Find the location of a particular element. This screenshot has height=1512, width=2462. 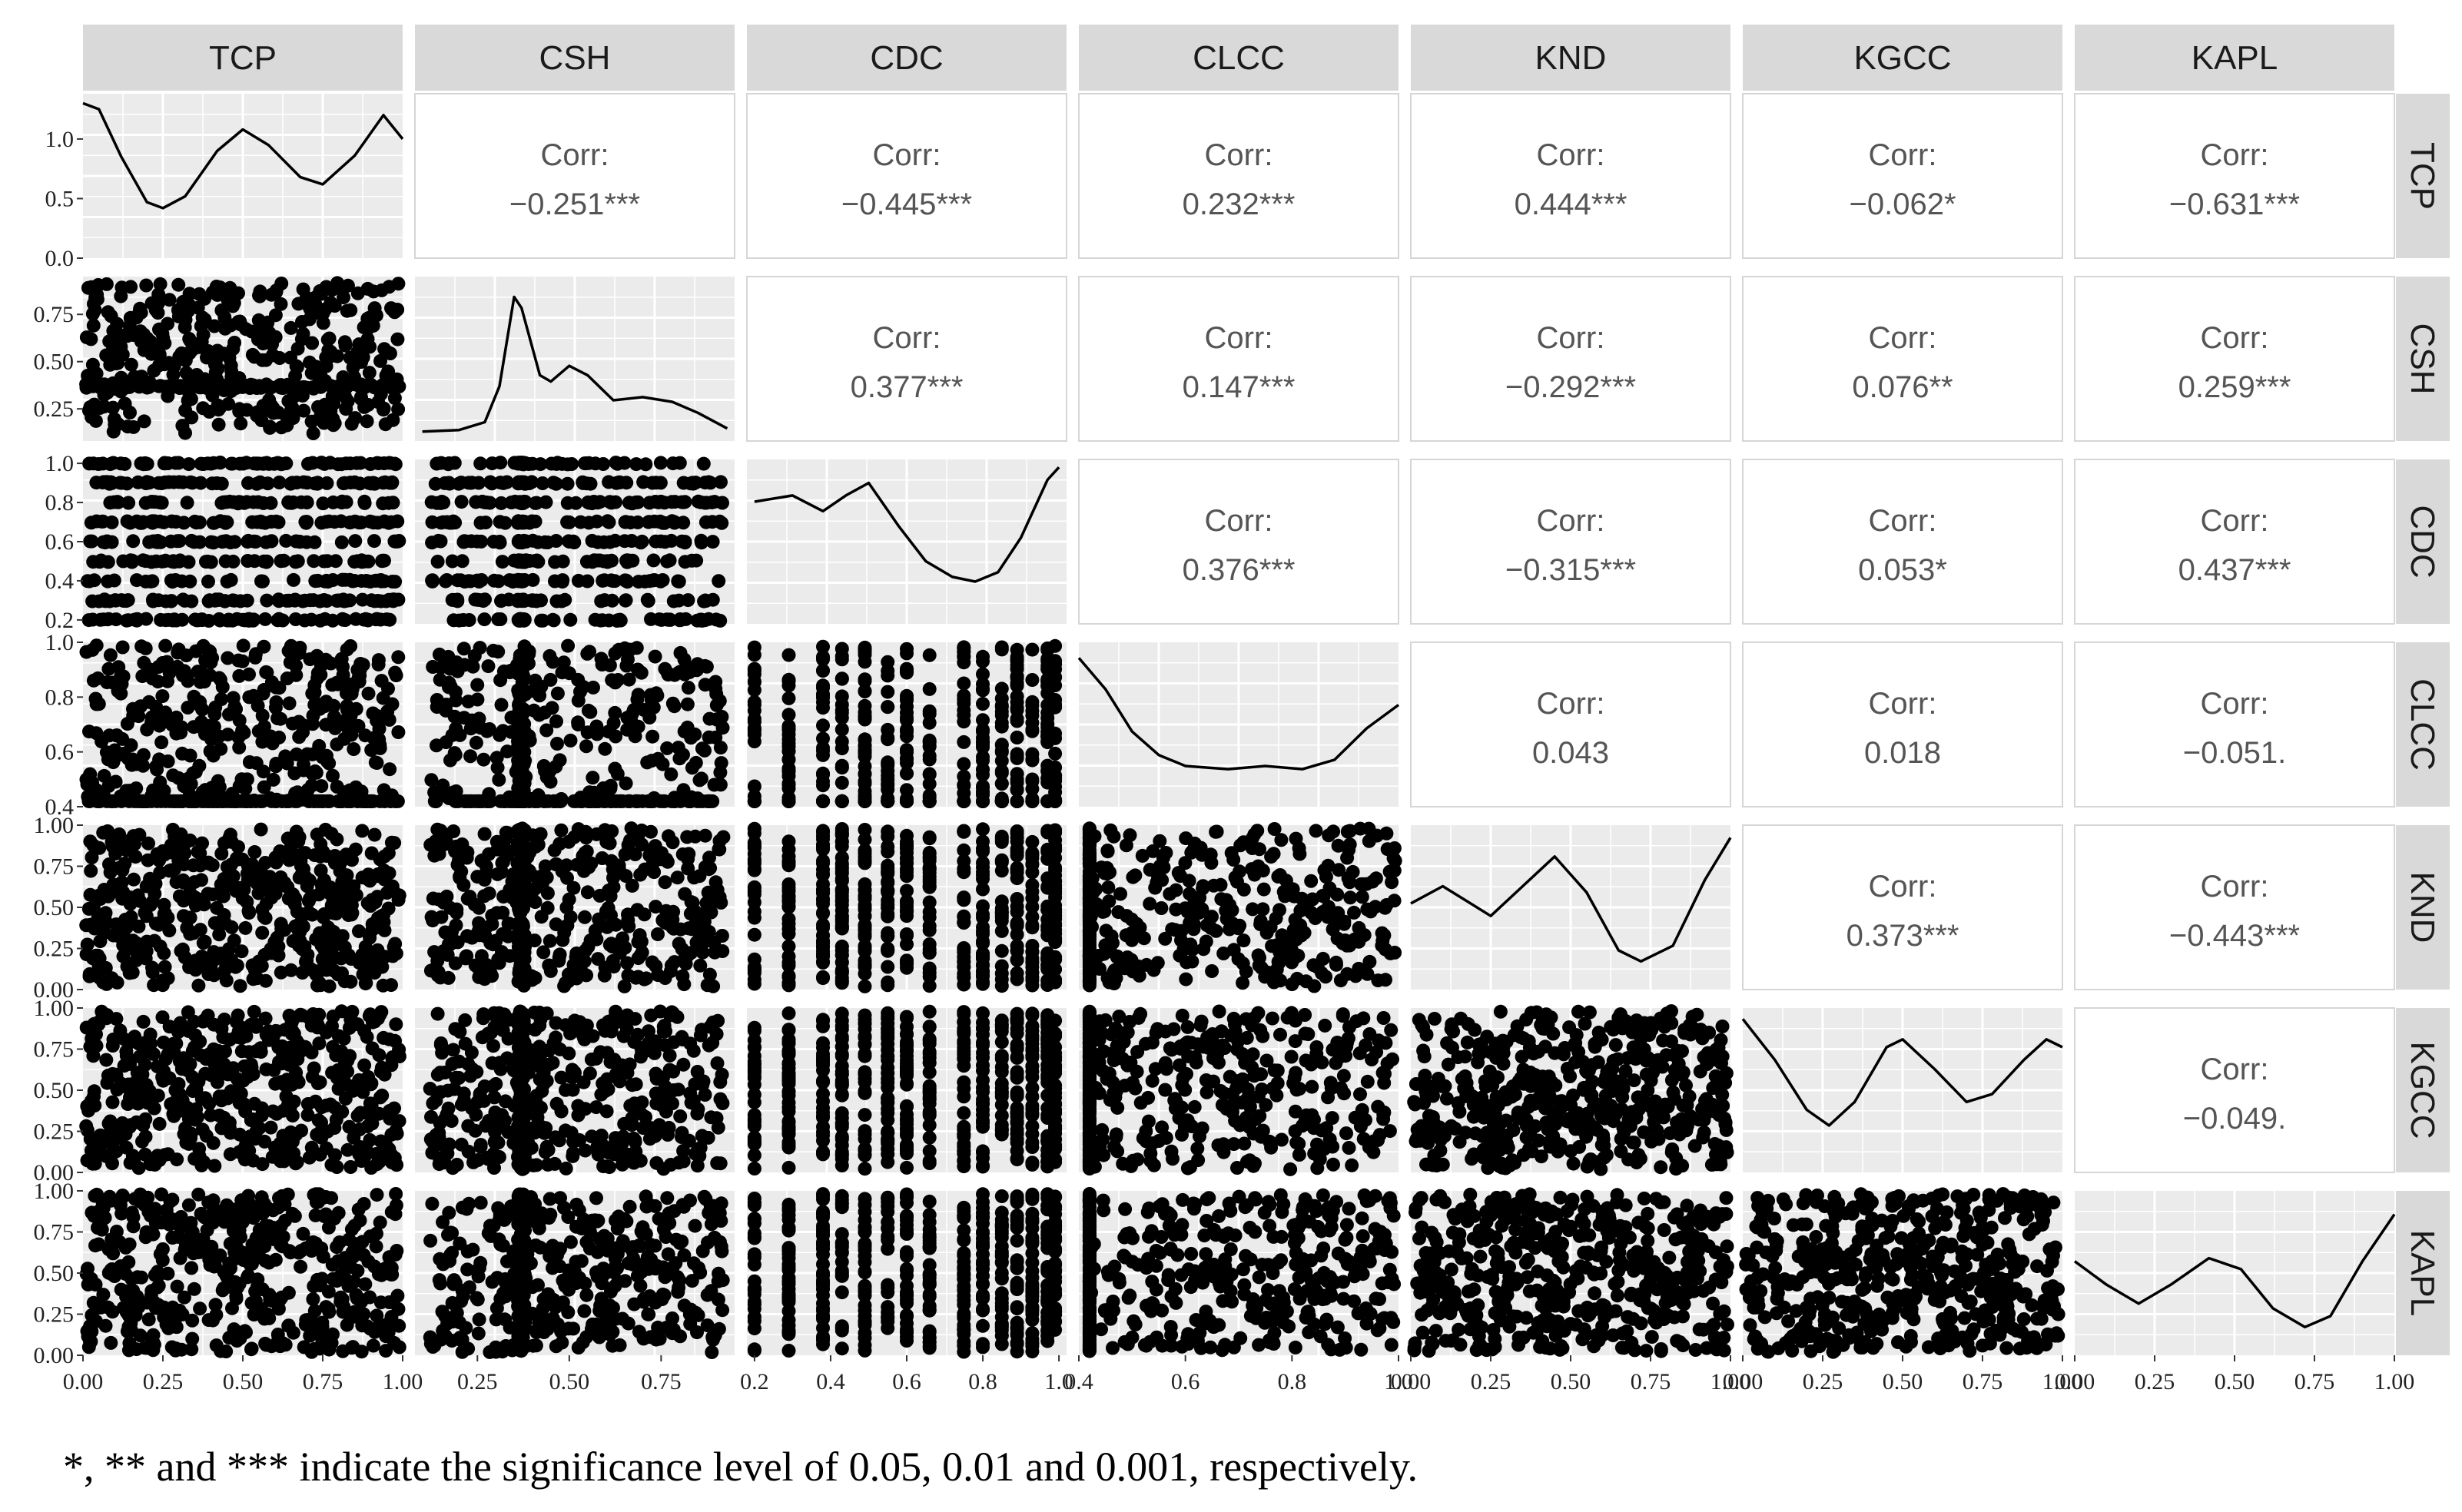

row-strip-label-clcc: CLCC is located at coordinates (2422, 724).